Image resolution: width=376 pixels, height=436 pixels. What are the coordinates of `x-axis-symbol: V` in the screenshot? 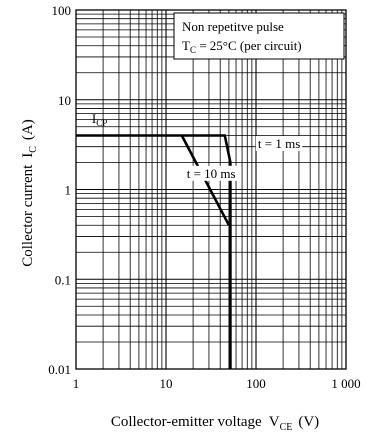 It's located at (274, 422).